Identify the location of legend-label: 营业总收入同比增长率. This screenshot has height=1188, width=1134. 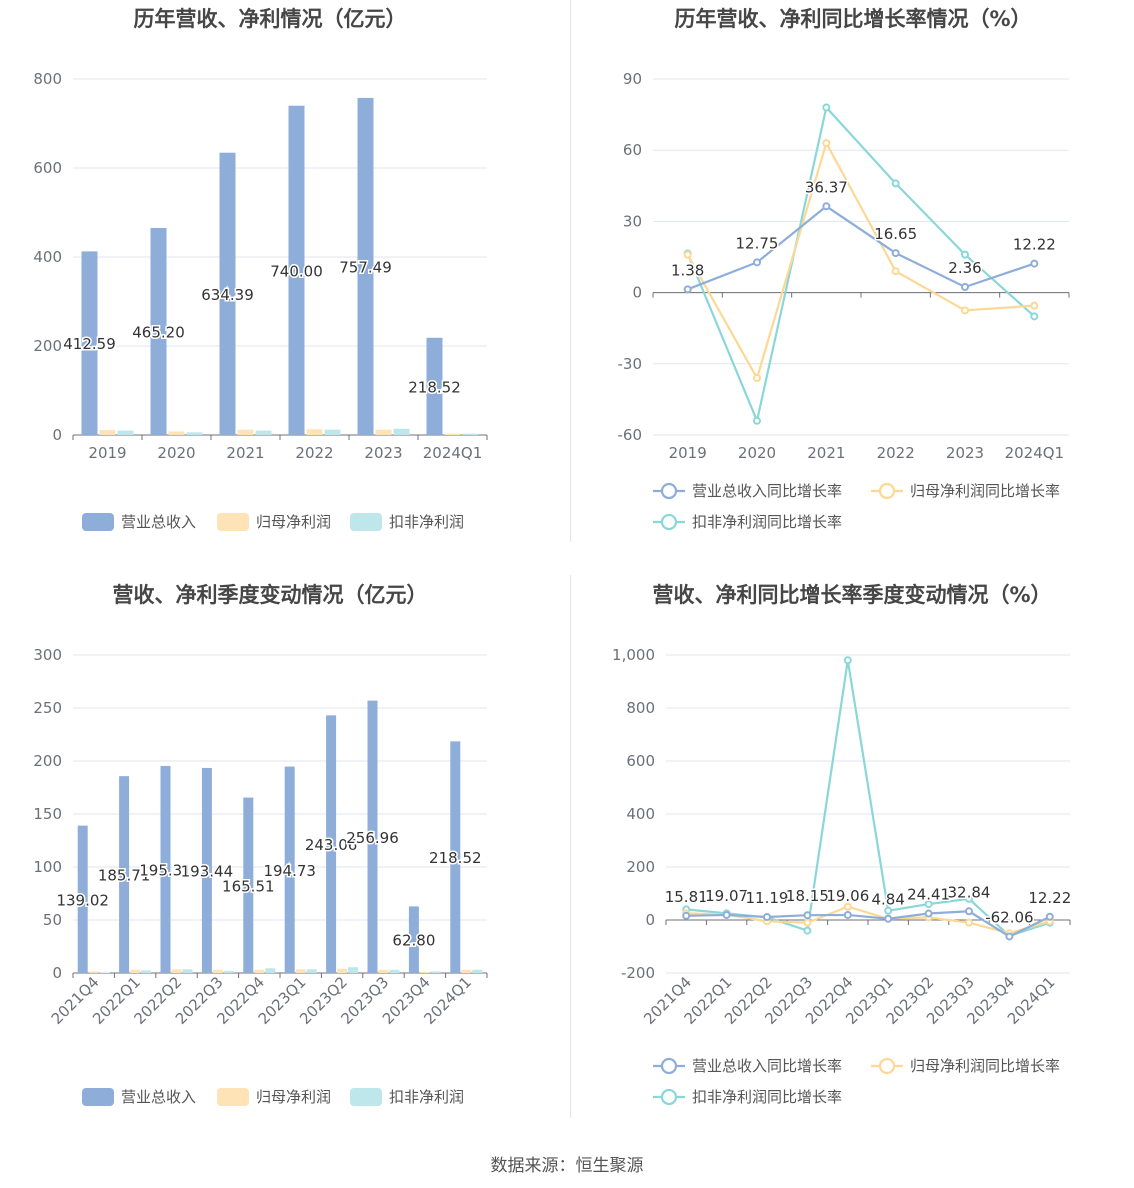
(767, 1066).